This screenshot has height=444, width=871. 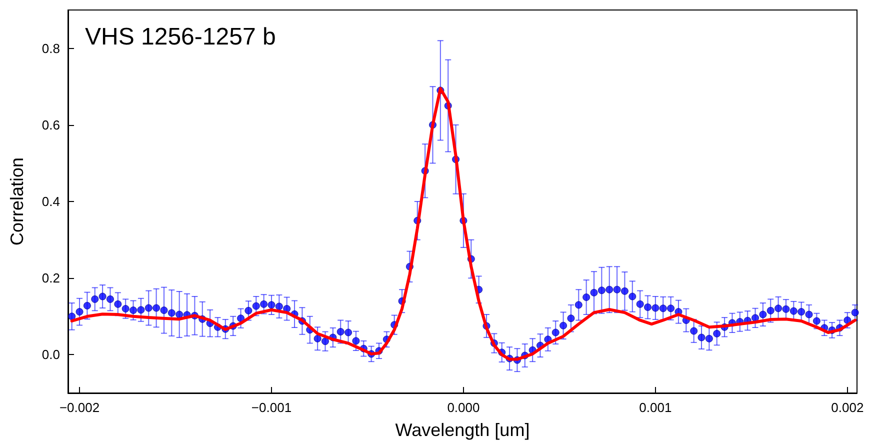 I want to click on x-axis-title: Wavelength [um], so click(x=462, y=430).